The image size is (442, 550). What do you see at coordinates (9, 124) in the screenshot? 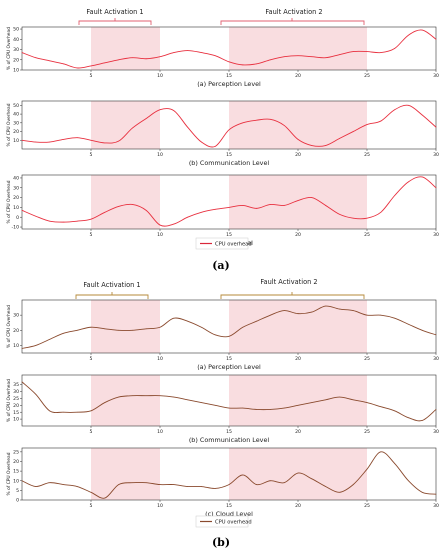
I see `y-axis-label: % of CPU Overhead` at bounding box center [9, 124].